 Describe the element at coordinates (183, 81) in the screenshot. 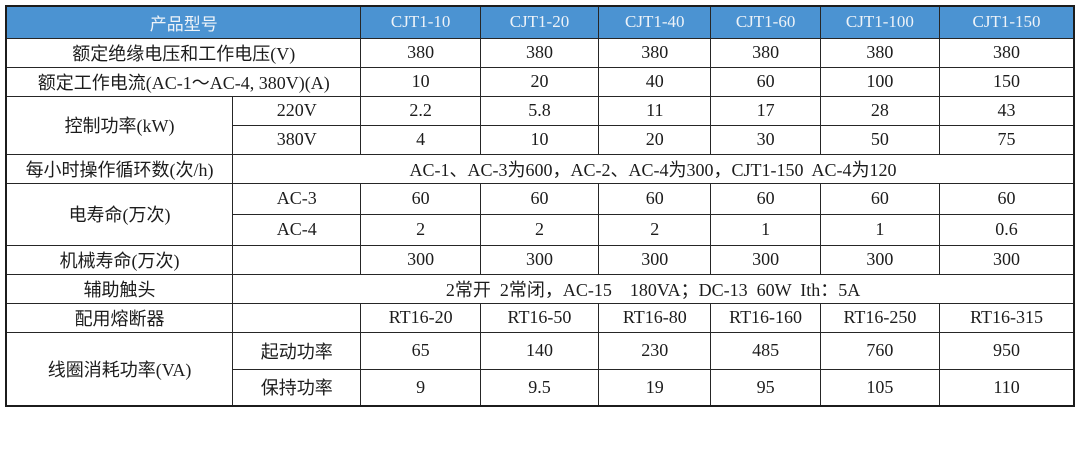

I see `row-label-rated-current: 额定工作电流(AC-1～AC-4, 380V)(A)` at that location.